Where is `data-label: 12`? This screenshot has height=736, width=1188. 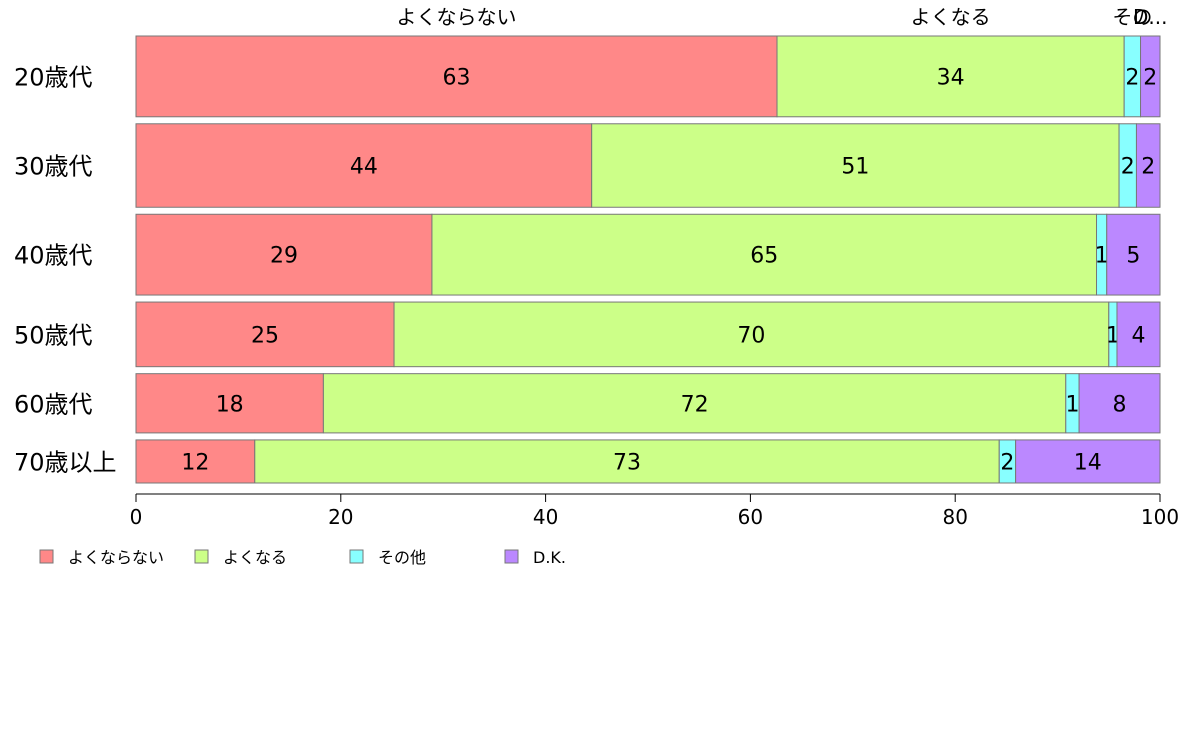 data-label: 12 is located at coordinates (195, 462).